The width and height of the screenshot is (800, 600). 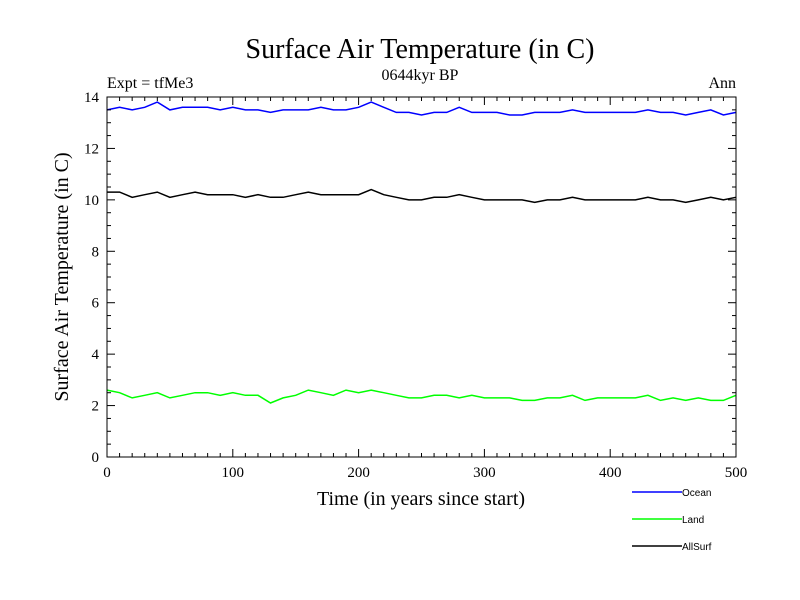 I want to click on series-line-allsurf, so click(x=422, y=196).